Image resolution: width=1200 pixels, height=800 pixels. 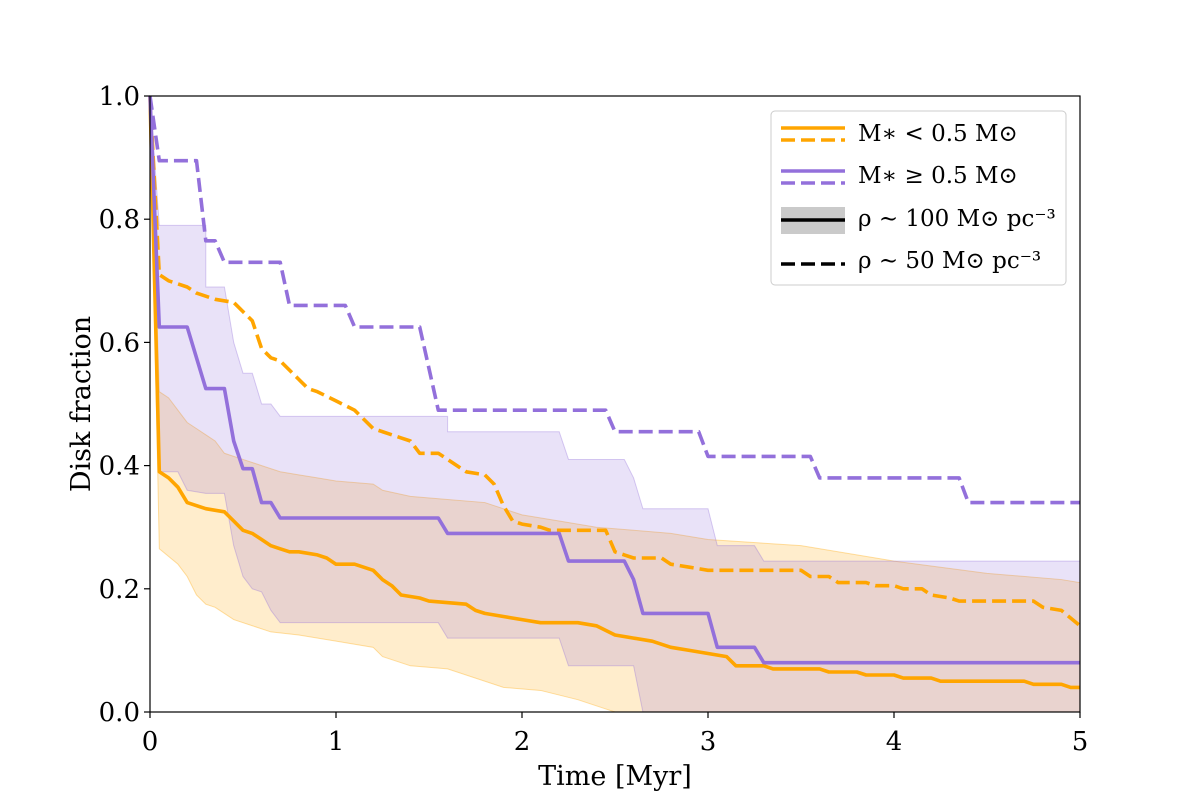 I want to click on y-tick-label: 0.8, so click(x=119, y=220).